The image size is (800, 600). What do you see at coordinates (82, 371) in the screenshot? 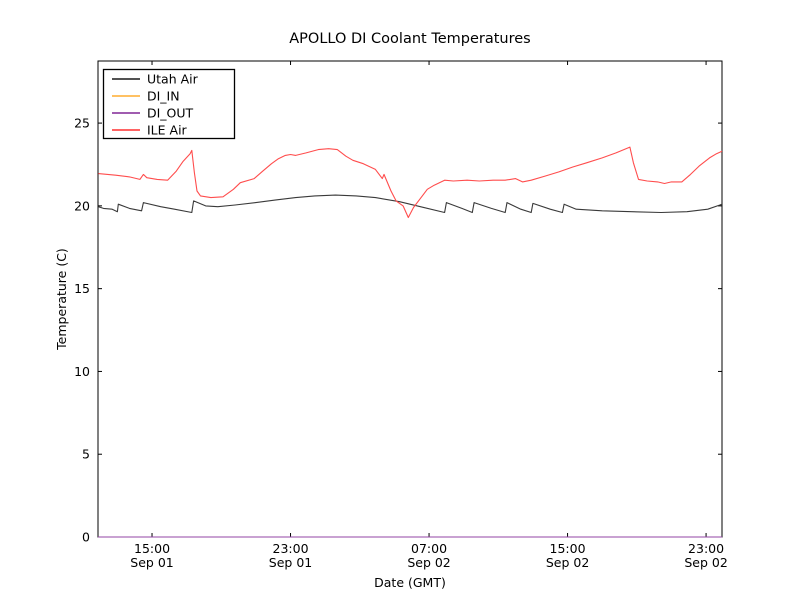
I see `y-tick-label: 10` at bounding box center [82, 371].